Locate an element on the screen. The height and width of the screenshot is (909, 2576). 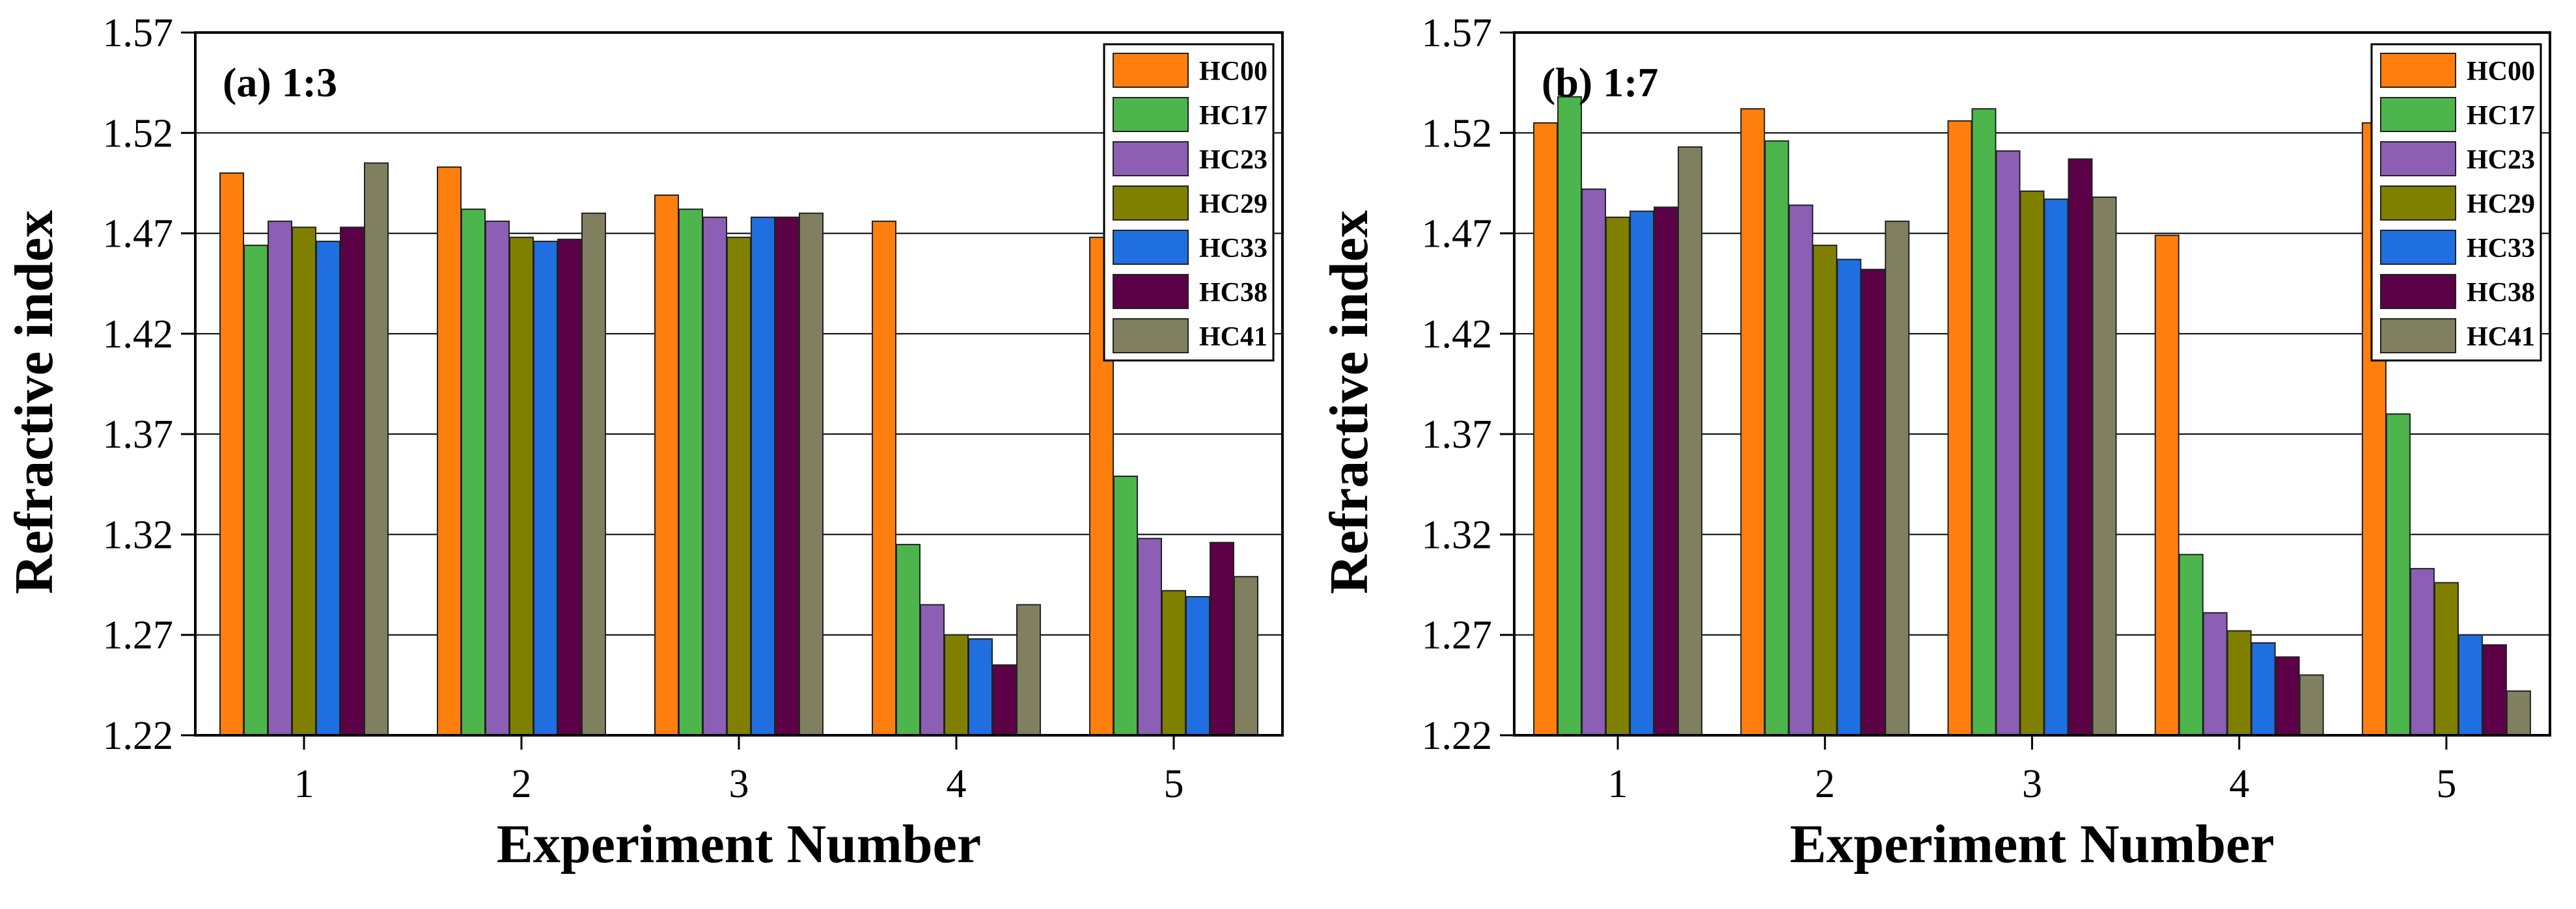
bar-hc38-exp1 is located at coordinates (1666, 471).